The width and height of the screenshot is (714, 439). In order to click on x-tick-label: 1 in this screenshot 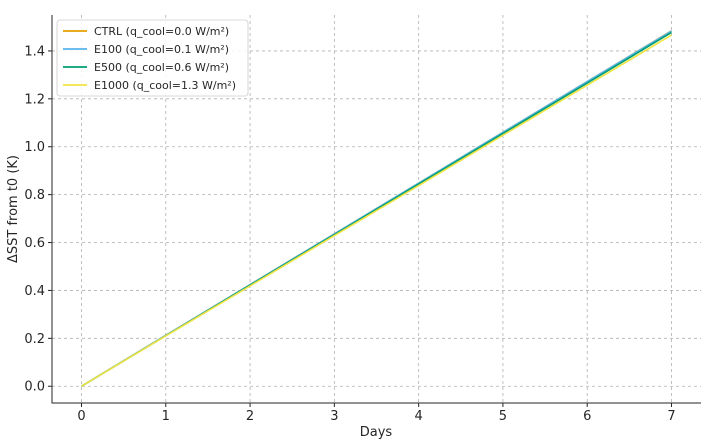, I will do `click(166, 416)`.